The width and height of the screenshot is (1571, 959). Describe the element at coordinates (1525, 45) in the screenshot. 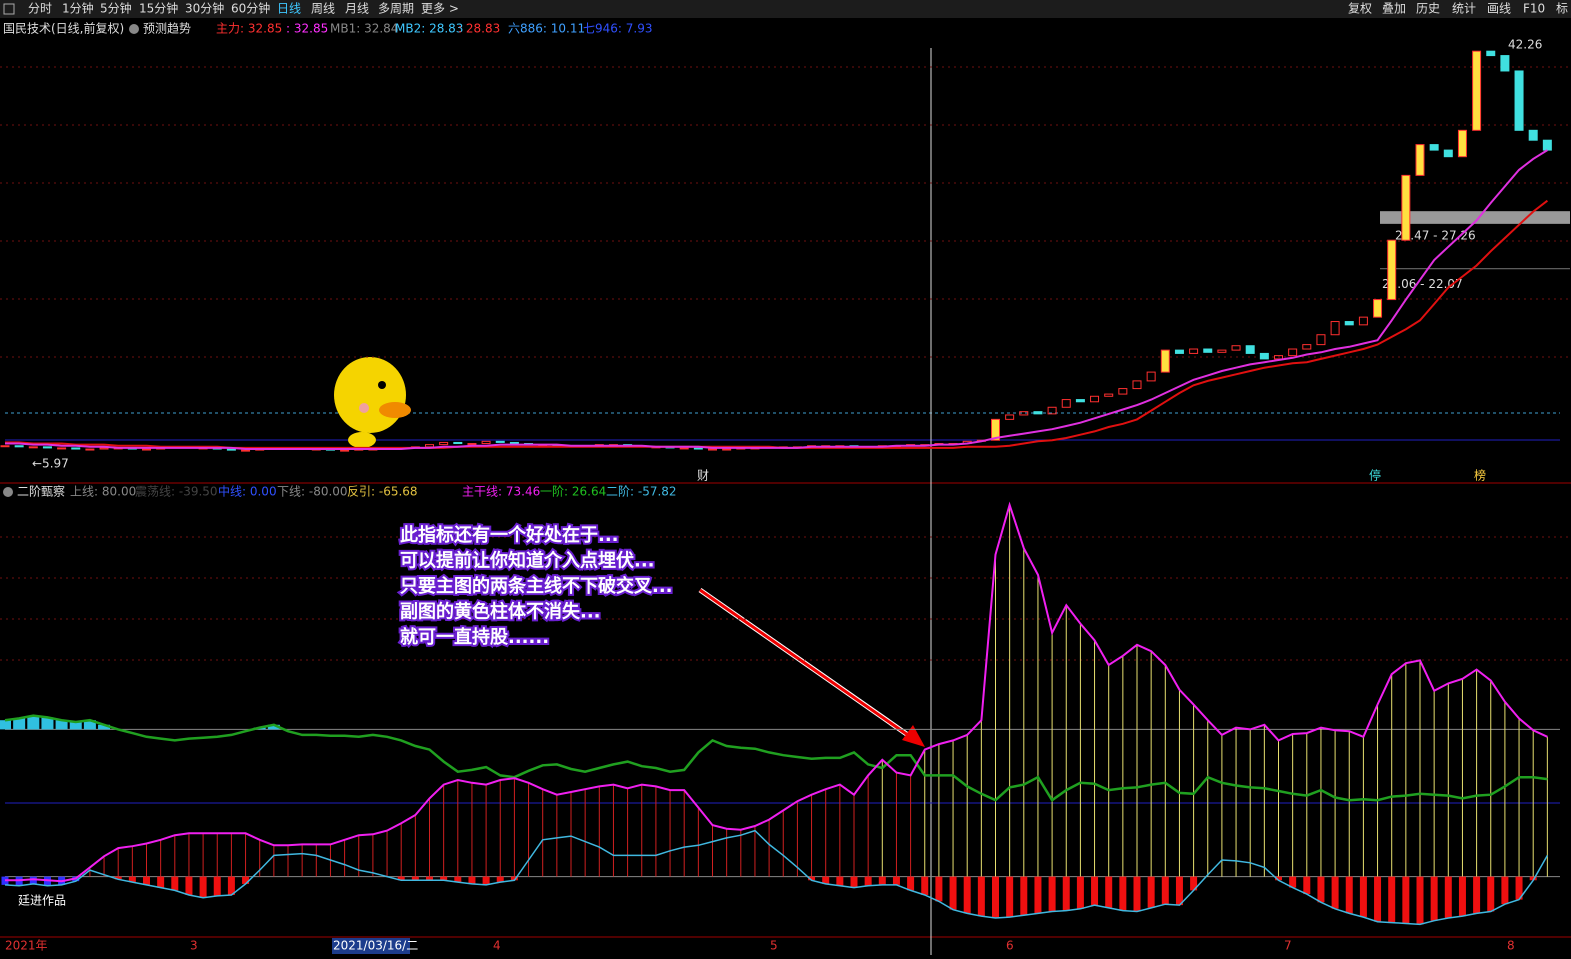

I see `high-label: 42.26` at that location.